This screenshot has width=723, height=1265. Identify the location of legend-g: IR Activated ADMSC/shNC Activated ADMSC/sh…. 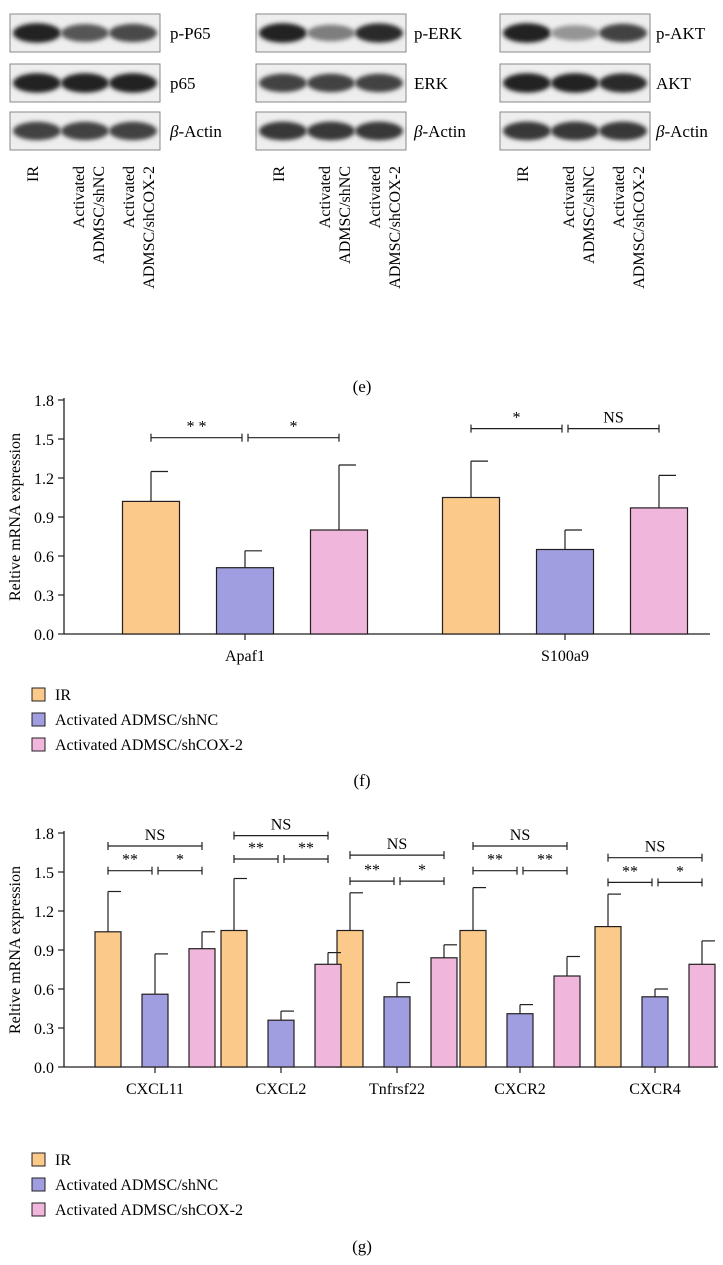
(137, 1185).